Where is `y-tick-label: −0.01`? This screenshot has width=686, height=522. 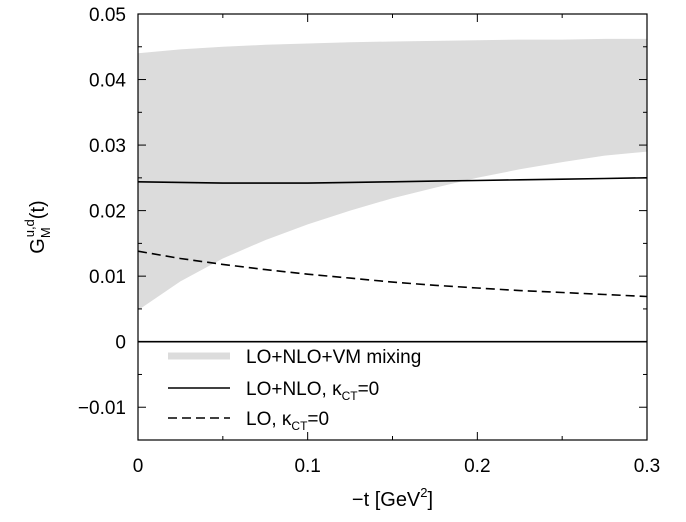 y-tick-label: −0.01 is located at coordinates (102, 408).